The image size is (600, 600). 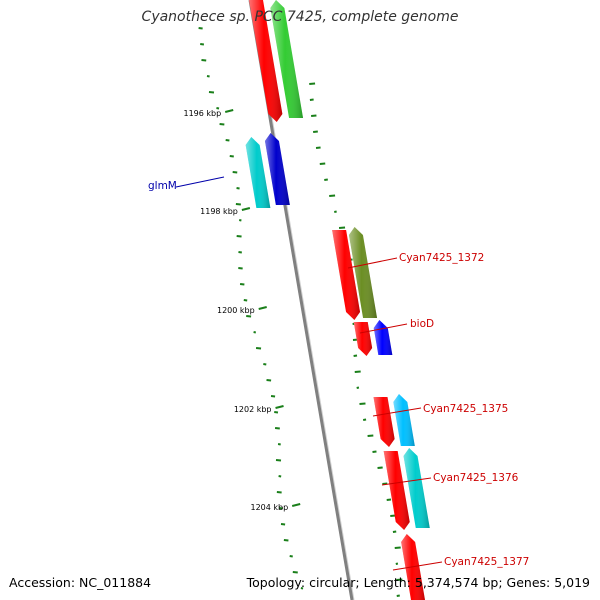 What do you see at coordinates (465, 409) in the screenshot?
I see `gene-label: Cyan7425_1375` at bounding box center [465, 409].